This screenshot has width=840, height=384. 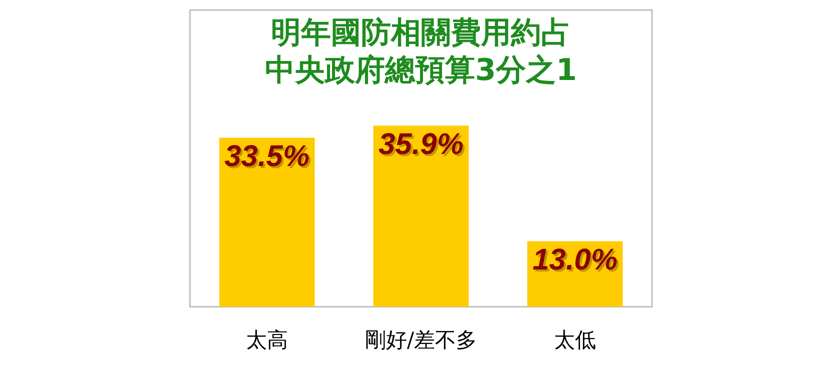 What do you see at coordinates (575, 340) in the screenshot?
I see `x-tick-label: 太低` at bounding box center [575, 340].